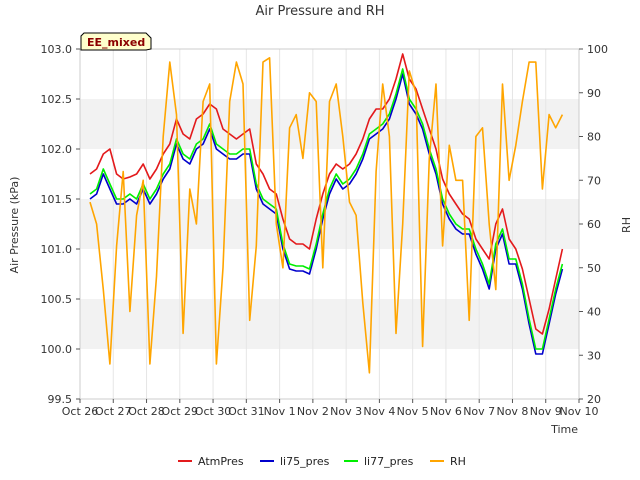 The width and height of the screenshot is (640, 480). I want to click on x-tick-label: Nov 8, so click(512, 411).